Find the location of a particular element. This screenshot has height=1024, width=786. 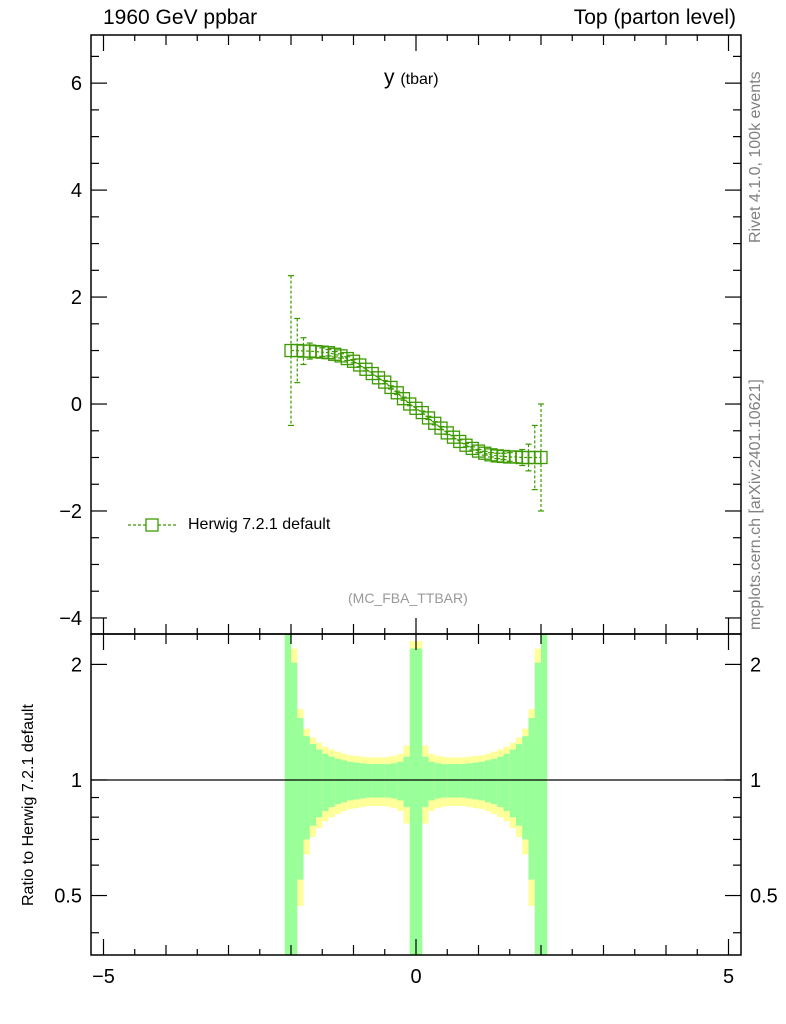

analysis-name: (MC_FBA_TTBAR) is located at coordinates (408, 598).